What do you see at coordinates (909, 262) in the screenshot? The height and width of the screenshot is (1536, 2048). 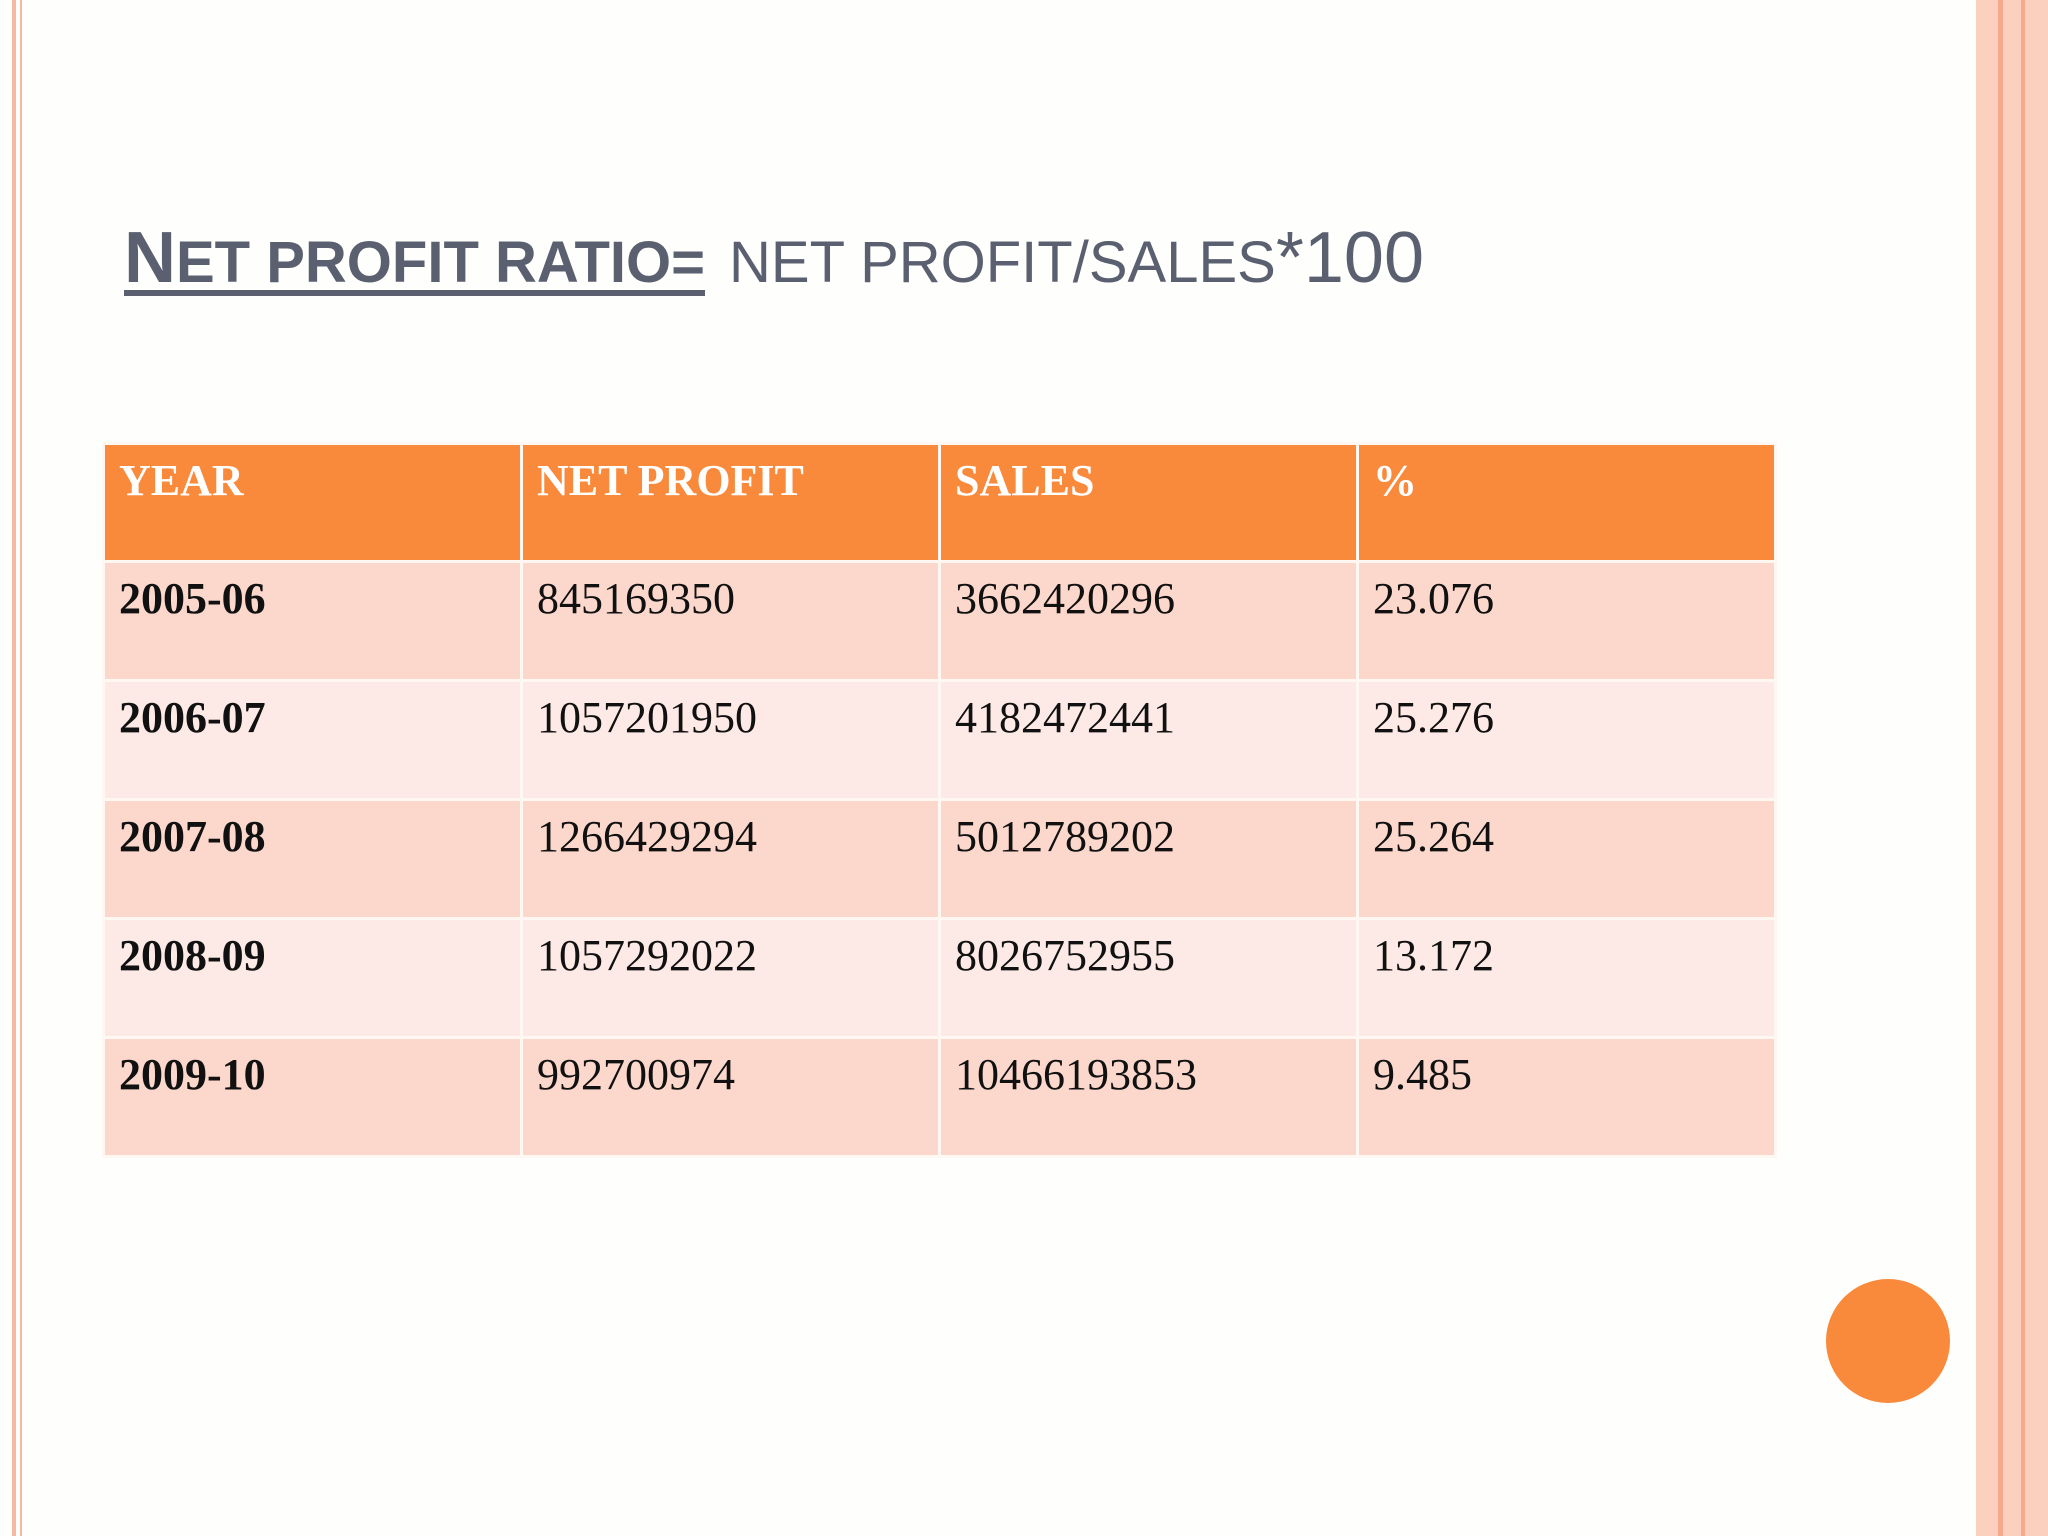 I see `title-formula-part-a: NET PROFIT/` at bounding box center [909, 262].